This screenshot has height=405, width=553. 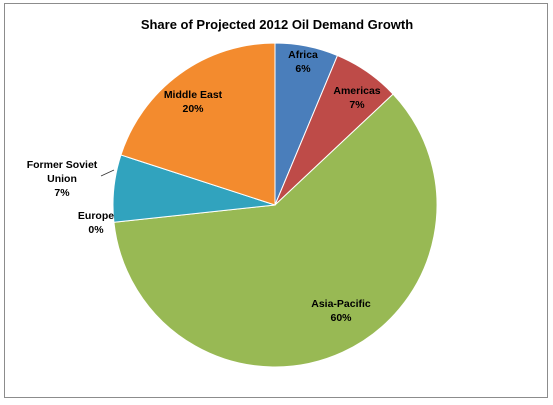 What do you see at coordinates (96, 223) in the screenshot?
I see `data-label-europe: Europe 0%` at bounding box center [96, 223].